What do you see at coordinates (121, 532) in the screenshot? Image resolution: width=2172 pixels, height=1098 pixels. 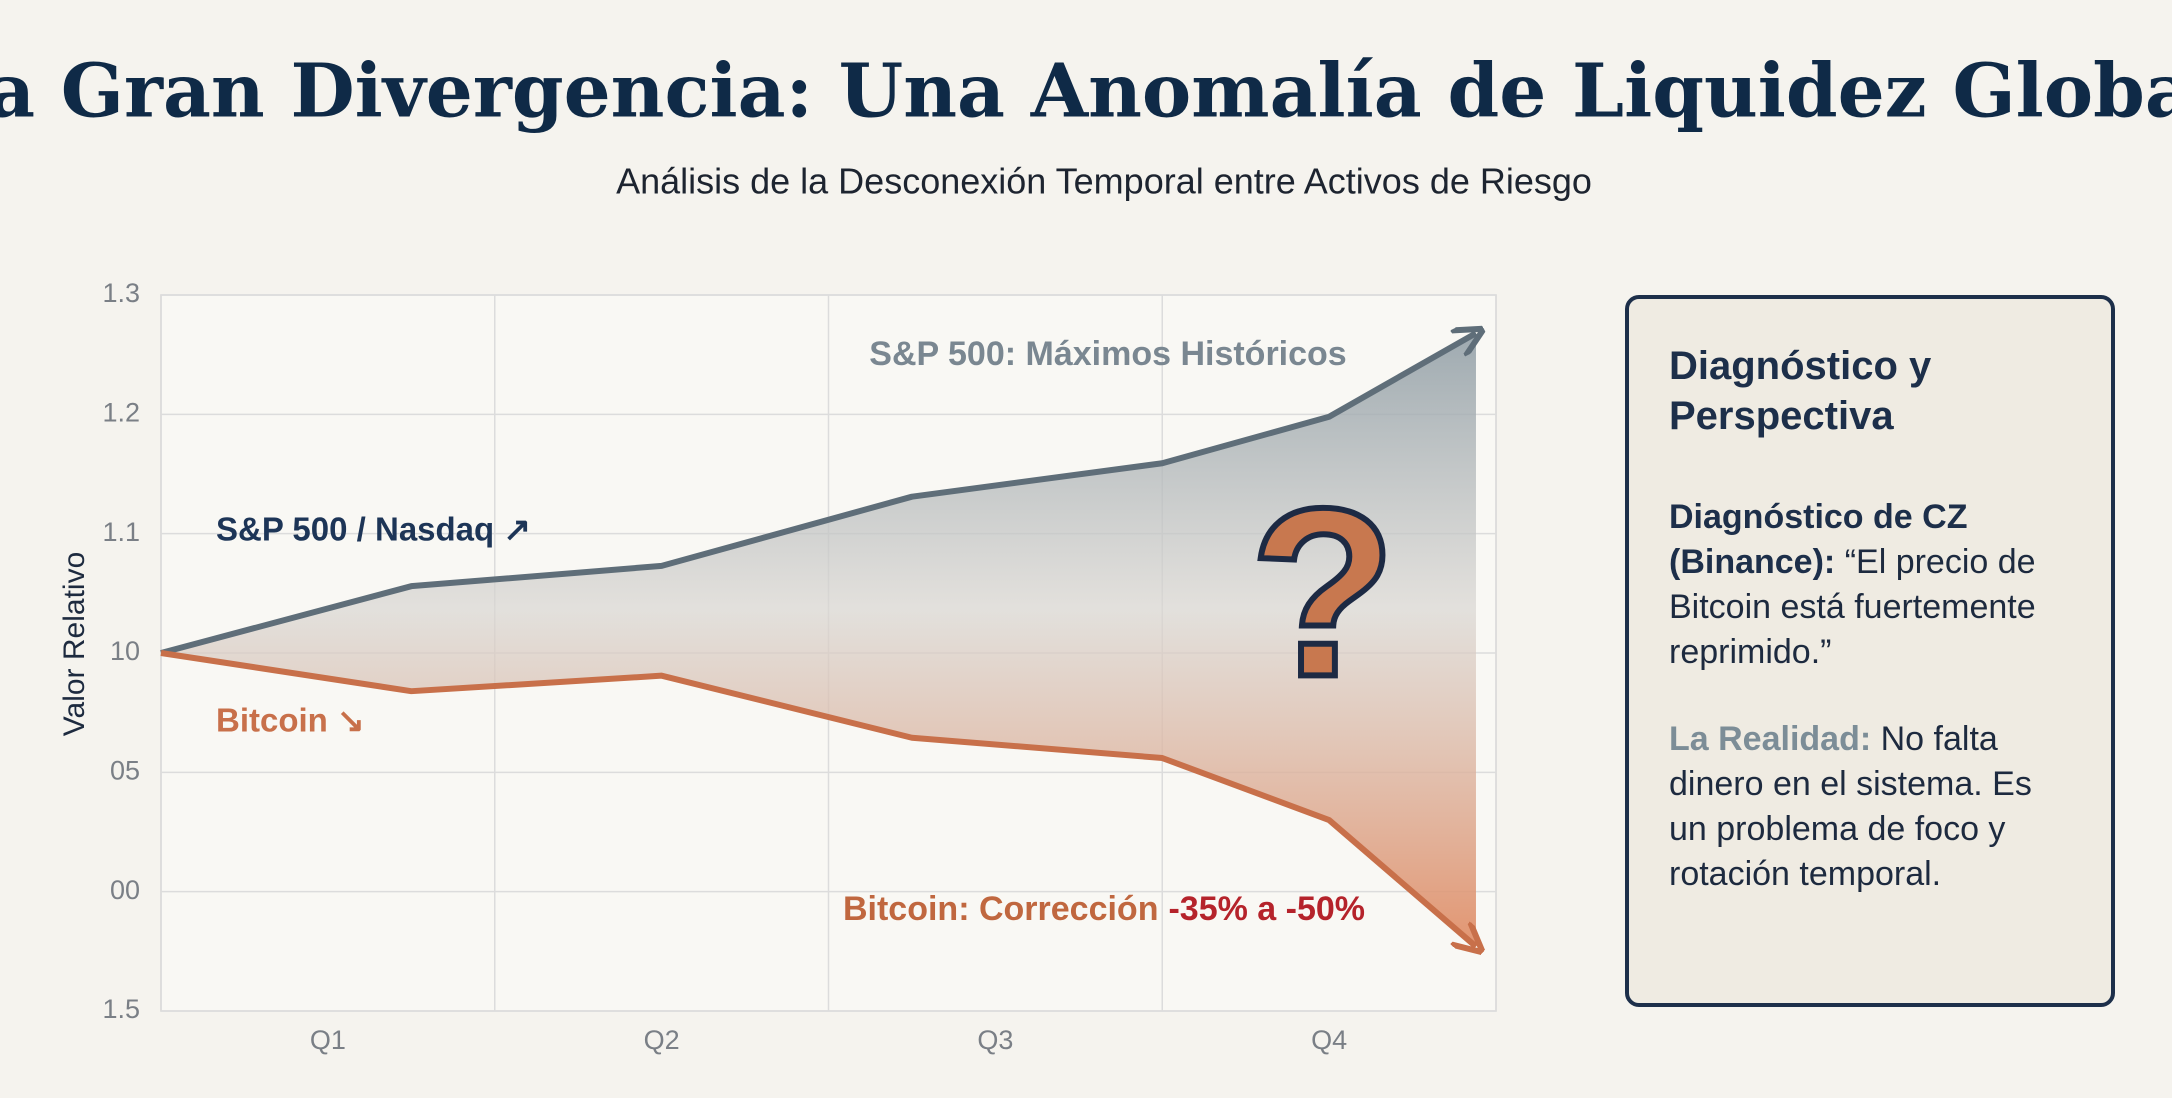 I see `y-tick-label: 1.1` at bounding box center [121, 532].